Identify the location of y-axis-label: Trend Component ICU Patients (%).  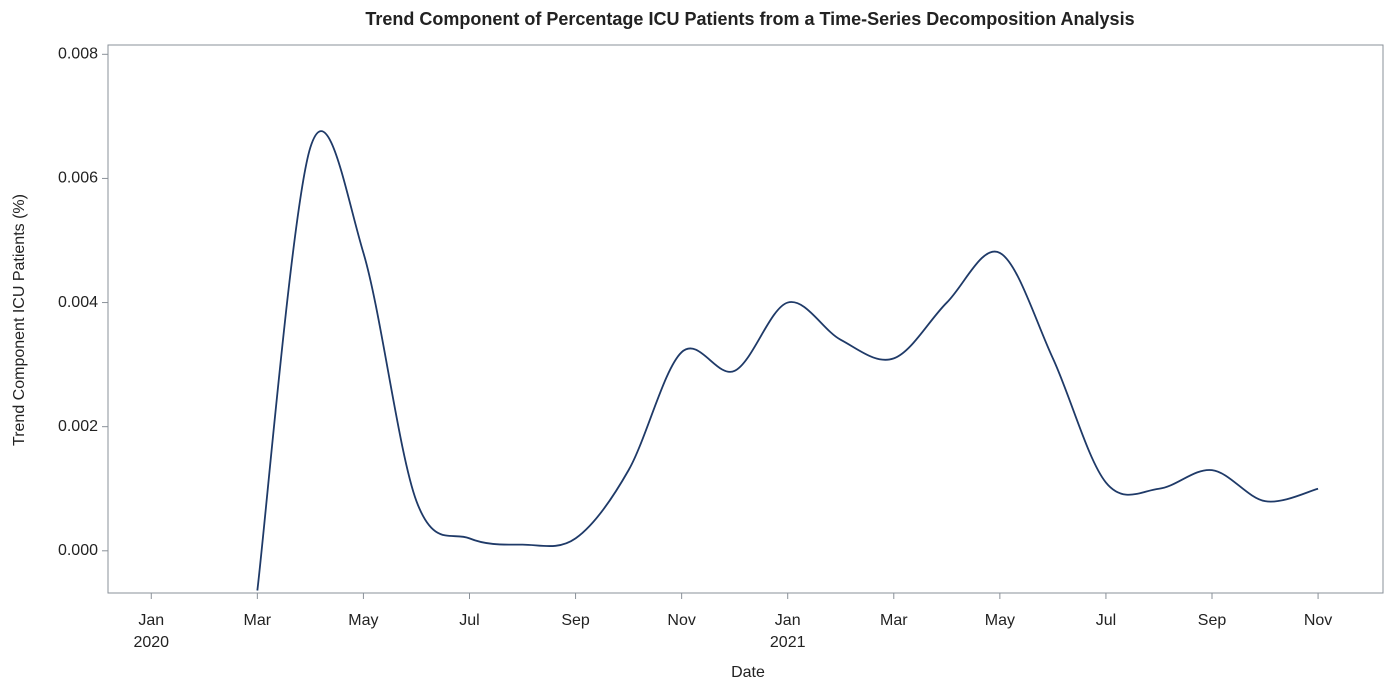
(19, 320).